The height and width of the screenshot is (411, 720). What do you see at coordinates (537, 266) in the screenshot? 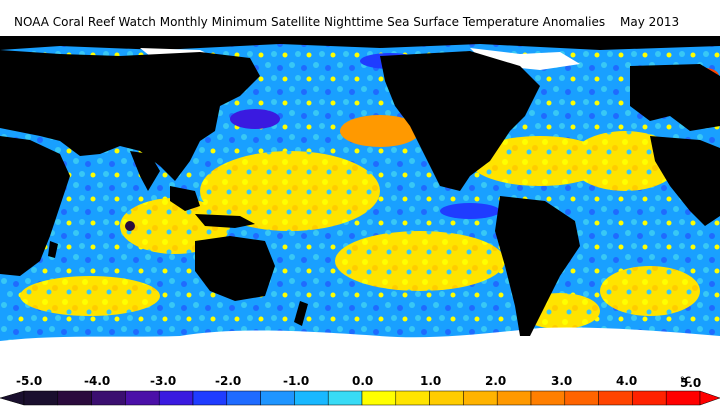
I see `south-america` at bounding box center [537, 266].